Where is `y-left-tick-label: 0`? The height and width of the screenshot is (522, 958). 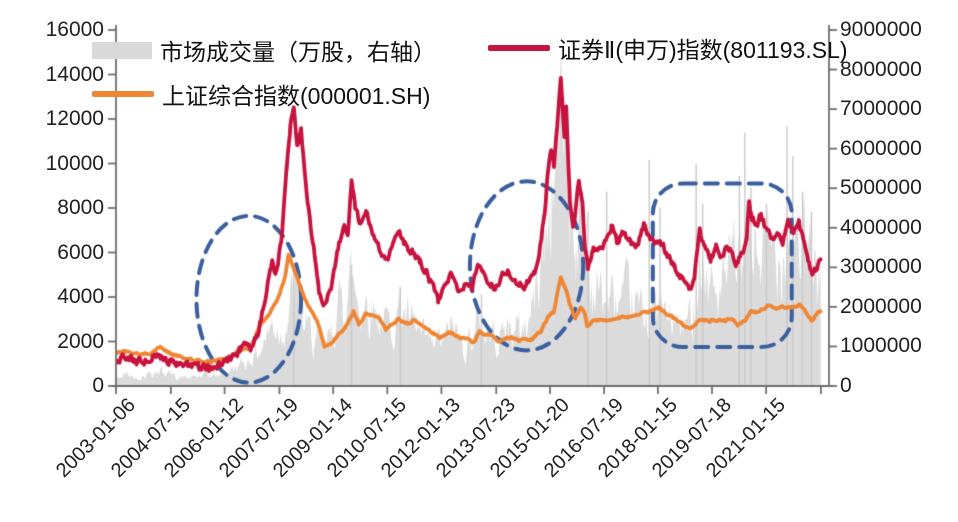
y-left-tick-label: 0 is located at coordinates (98, 385).